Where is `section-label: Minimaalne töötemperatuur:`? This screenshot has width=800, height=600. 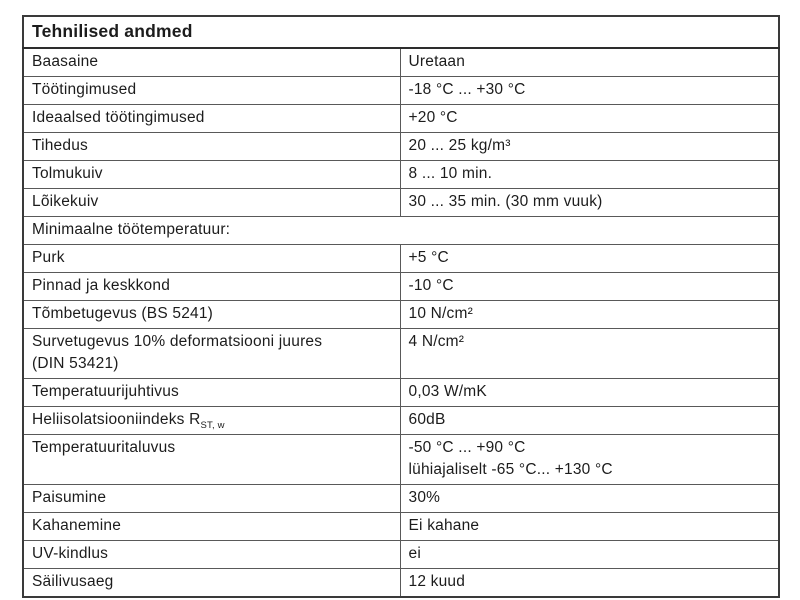
section-label: Minimaalne töötemperatuur: is located at coordinates (401, 230).